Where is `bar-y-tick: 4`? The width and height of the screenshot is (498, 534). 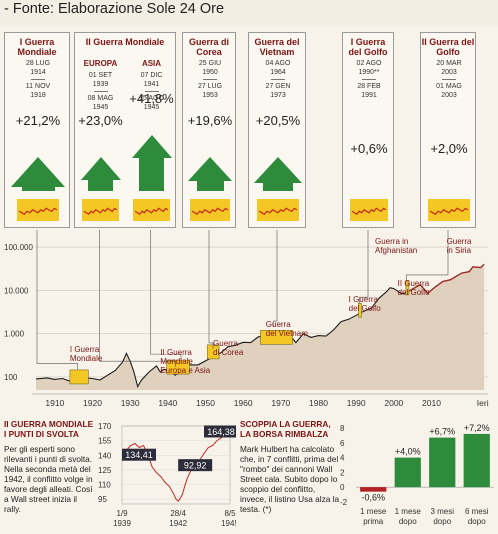 bar-y-tick: 4 is located at coordinates (342, 458).